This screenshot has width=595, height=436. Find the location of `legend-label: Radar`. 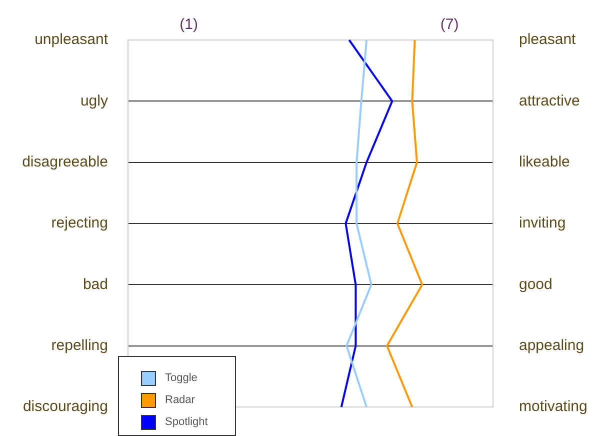

legend-label: Radar is located at coordinates (180, 400).